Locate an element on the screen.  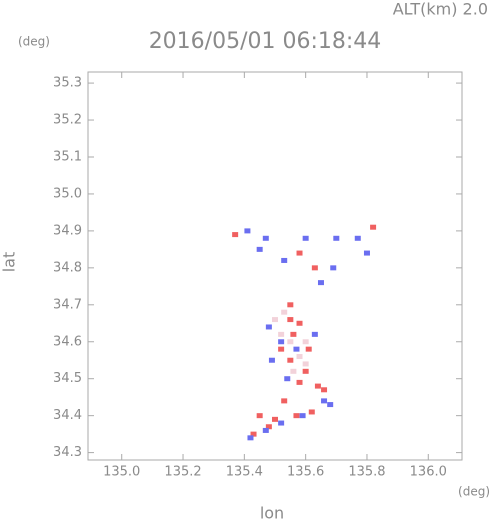
y-tick-label: 35.0 is located at coordinates (67, 193).